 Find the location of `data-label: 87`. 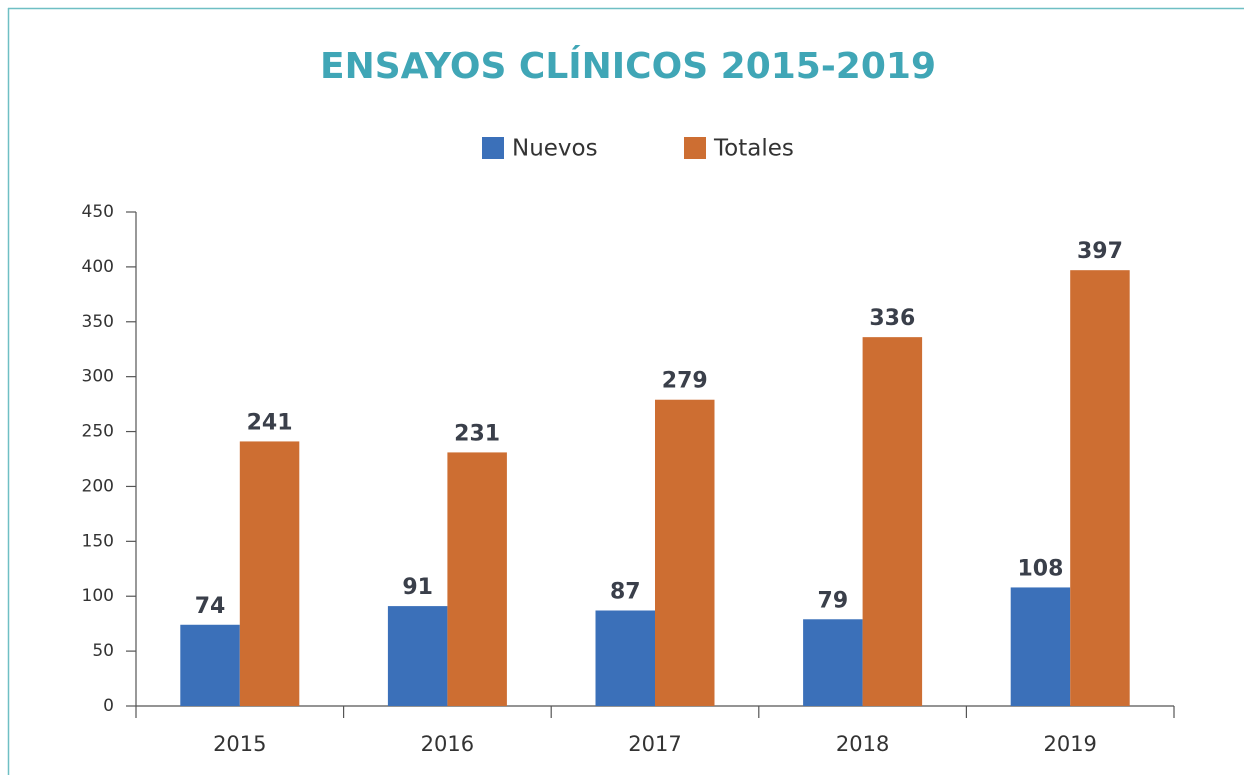

data-label: 87 is located at coordinates (625, 591).